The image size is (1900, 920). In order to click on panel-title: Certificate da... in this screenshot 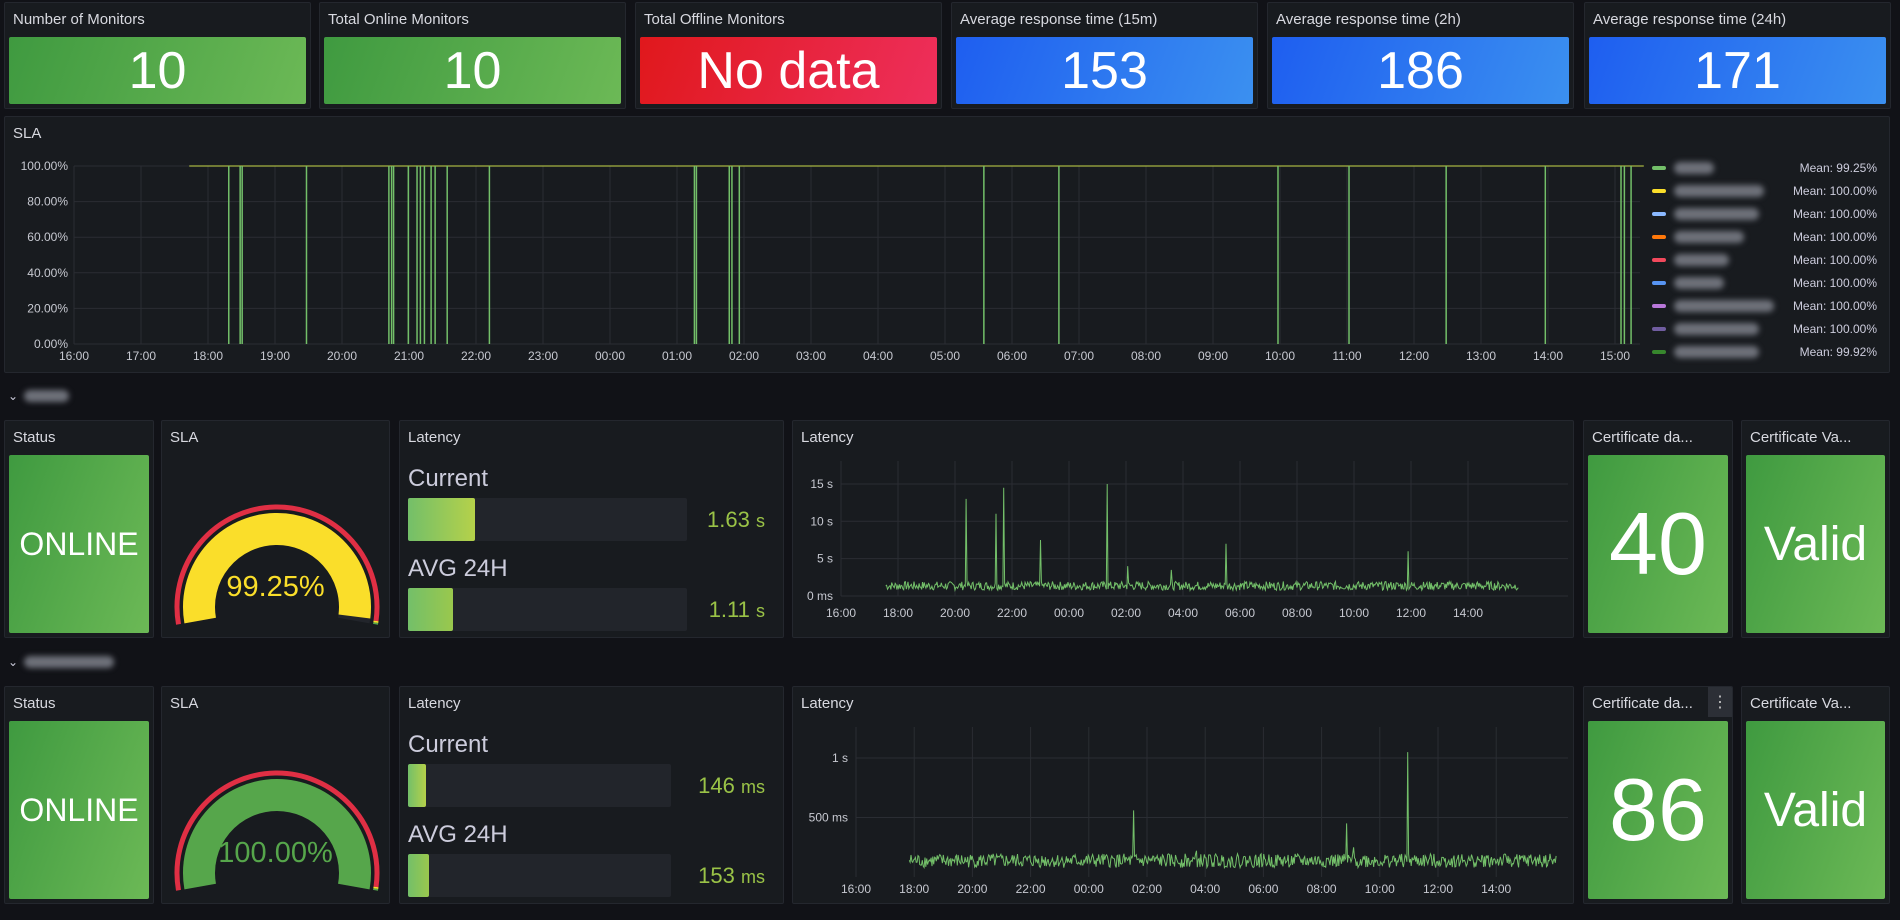, I will do `click(1642, 703)`.